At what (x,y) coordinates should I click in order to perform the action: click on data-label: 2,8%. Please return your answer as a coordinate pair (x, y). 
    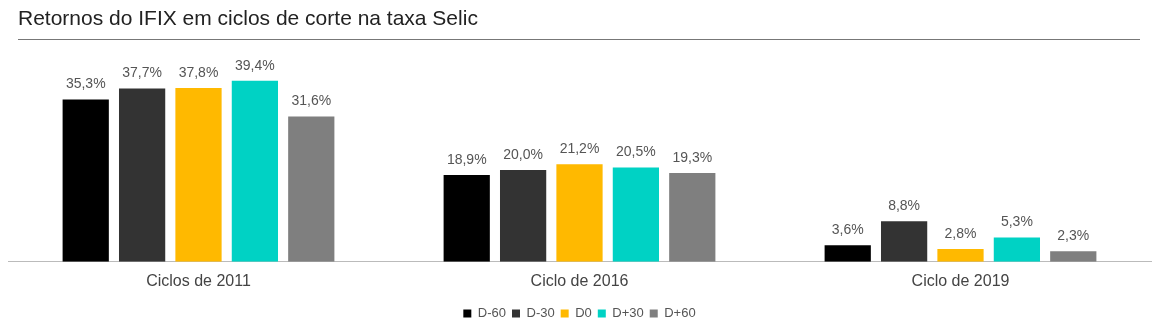
    Looking at the image, I should click on (960, 232).